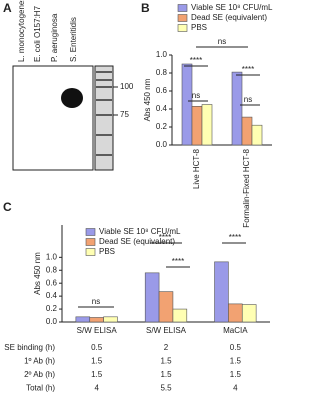 This screenshot has width=320, height=400. I want to click on table-cell: 2, so click(166, 347).